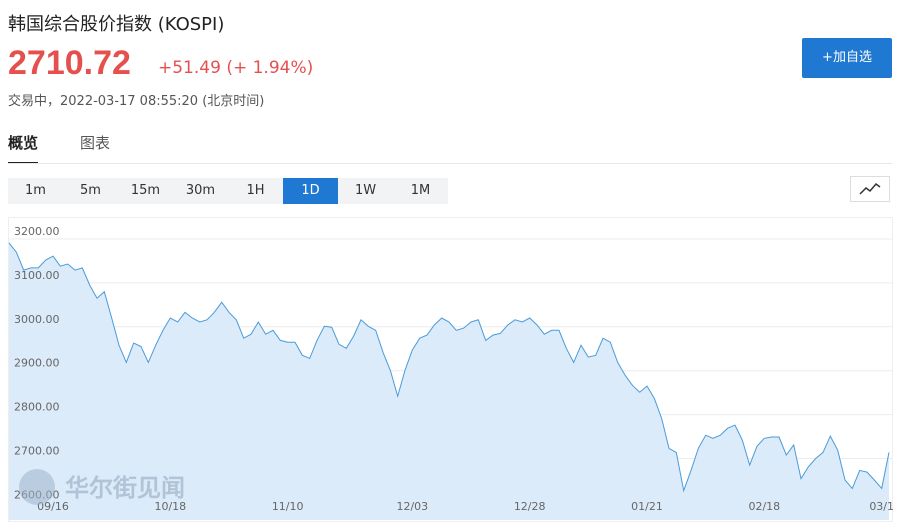 The image size is (901, 531). What do you see at coordinates (228, 191) in the screenshot?
I see `interval-bar: 1m 5m 15m 30m 1H 1D 1W 1M` at bounding box center [228, 191].